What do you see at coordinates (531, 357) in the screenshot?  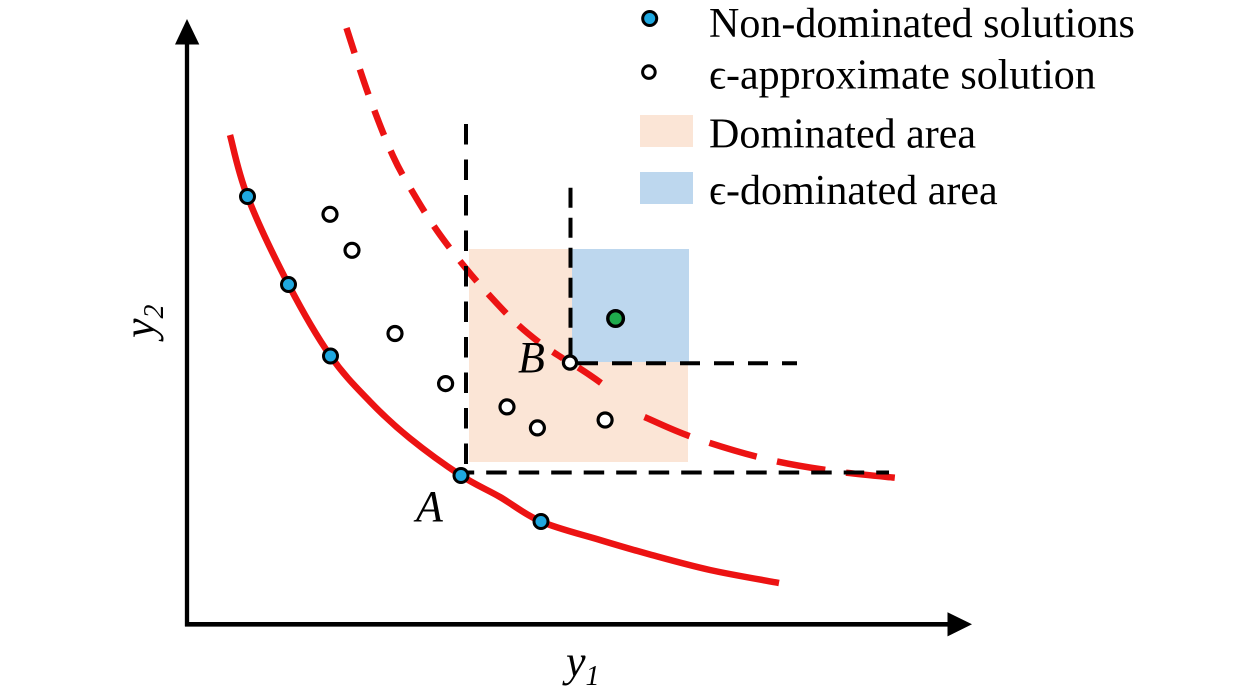 I see `svg-text: B` at bounding box center [531, 357].